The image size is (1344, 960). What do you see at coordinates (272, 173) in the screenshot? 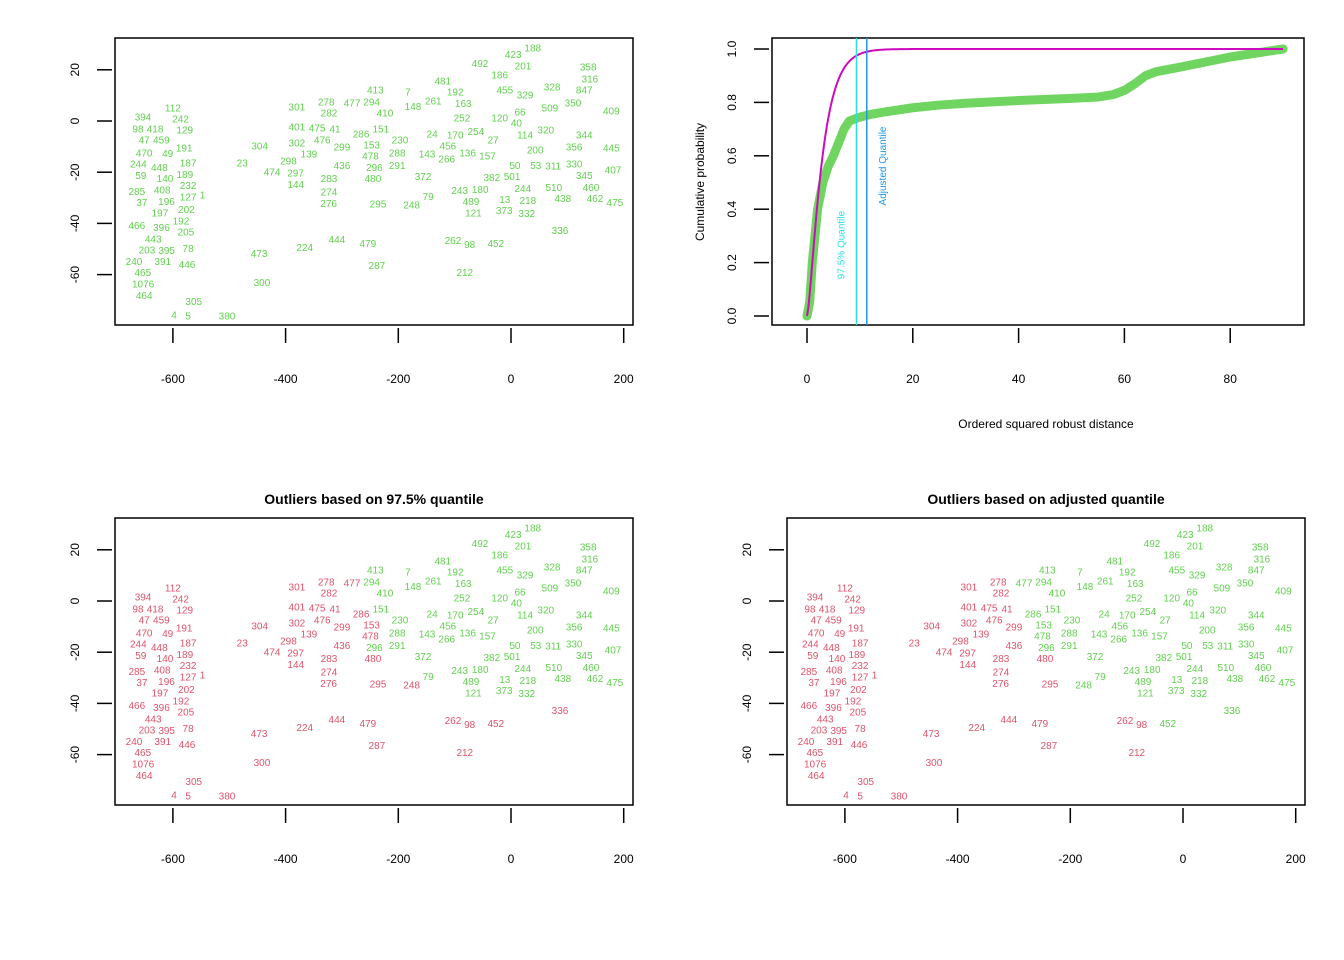
I see `point-label: 474` at bounding box center [272, 173].